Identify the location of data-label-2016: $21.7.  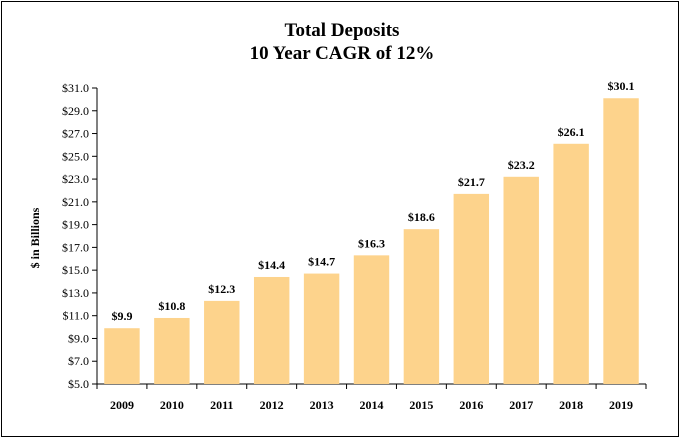
(471, 182).